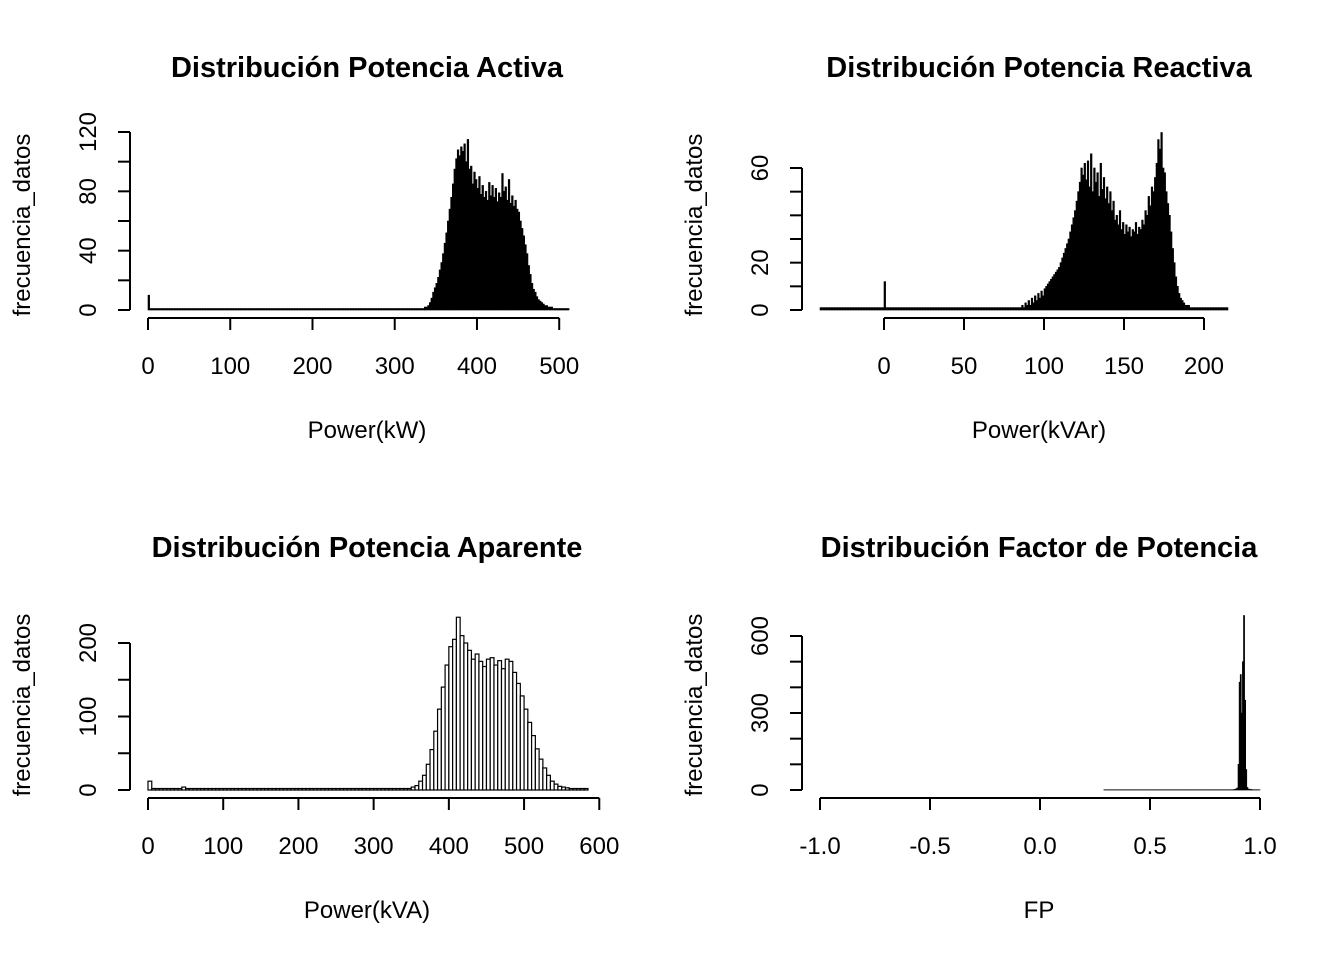 The height and width of the screenshot is (960, 1344). Describe the element at coordinates (599, 846) in the screenshot. I see `x-tick-label: 600` at that location.